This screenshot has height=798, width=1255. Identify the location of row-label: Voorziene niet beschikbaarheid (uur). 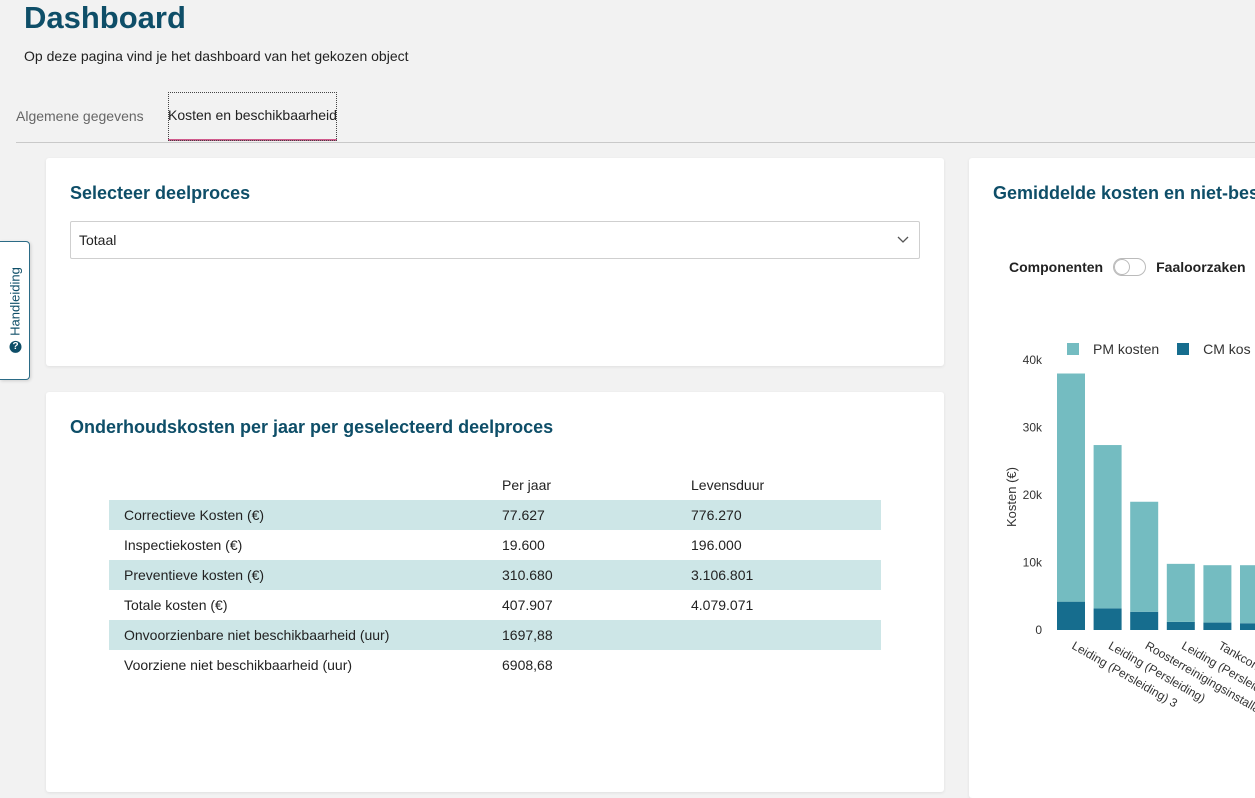
(238, 665).